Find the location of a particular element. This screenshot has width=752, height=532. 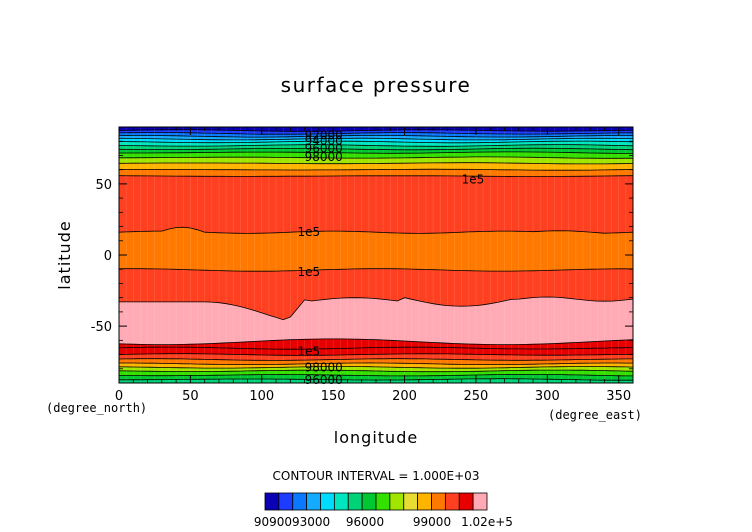

y-tick-label: 50 is located at coordinates (103, 185).